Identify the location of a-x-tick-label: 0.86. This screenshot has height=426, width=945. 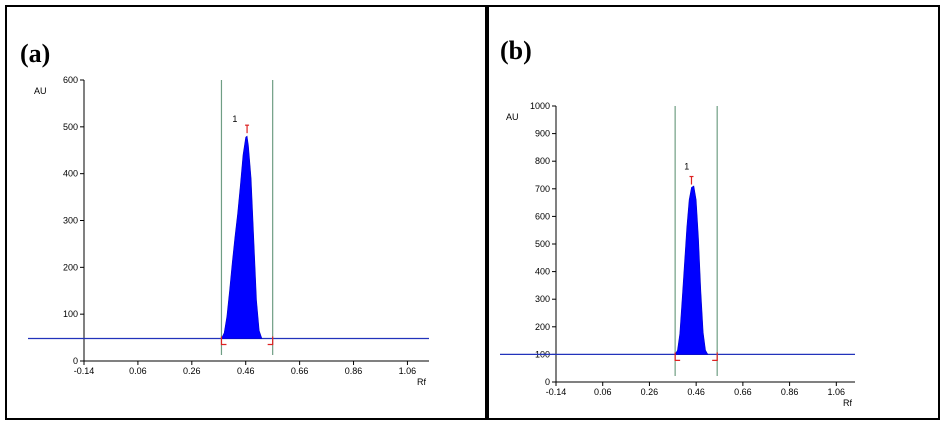
(354, 371).